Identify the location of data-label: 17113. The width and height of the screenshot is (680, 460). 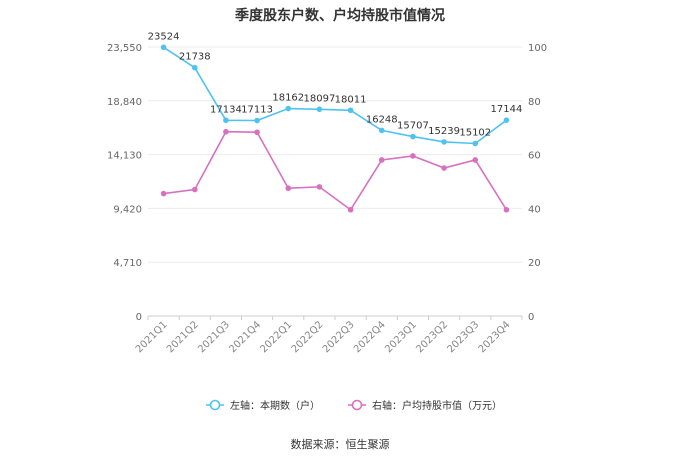
(257, 110).